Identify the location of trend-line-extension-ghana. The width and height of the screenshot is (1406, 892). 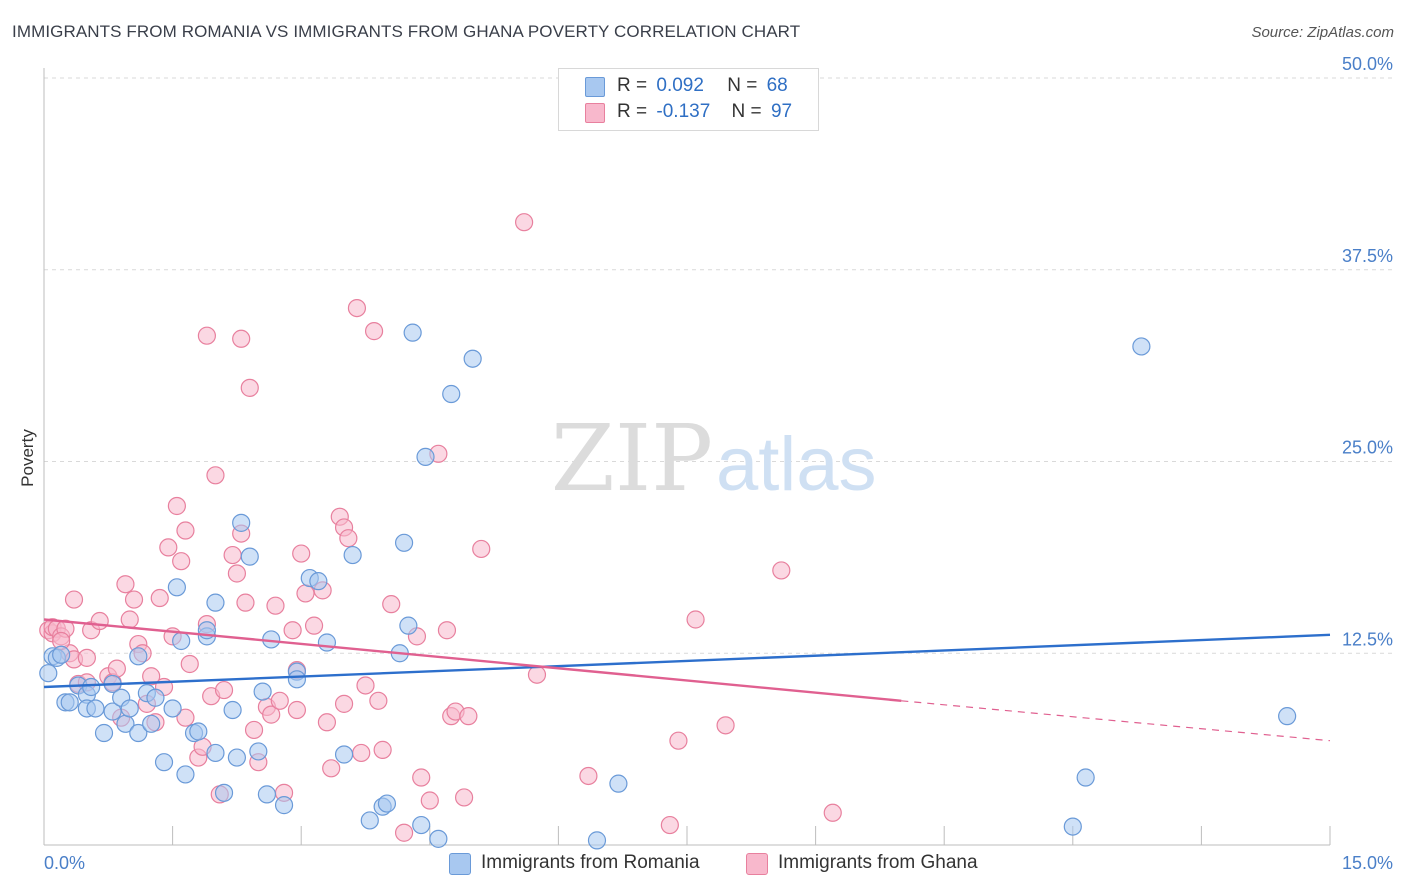
(1116, 721).